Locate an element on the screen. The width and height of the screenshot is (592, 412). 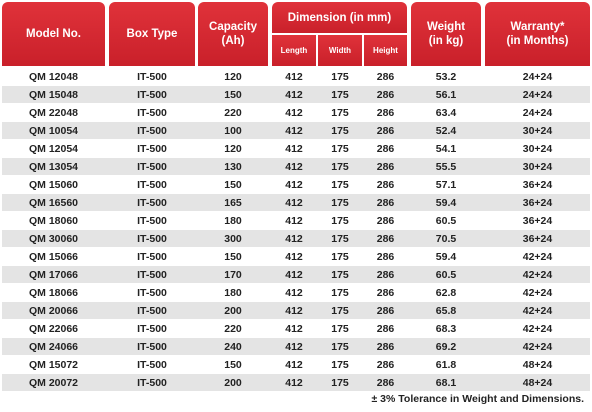
header-text: (Ah) is located at coordinates (233, 41).